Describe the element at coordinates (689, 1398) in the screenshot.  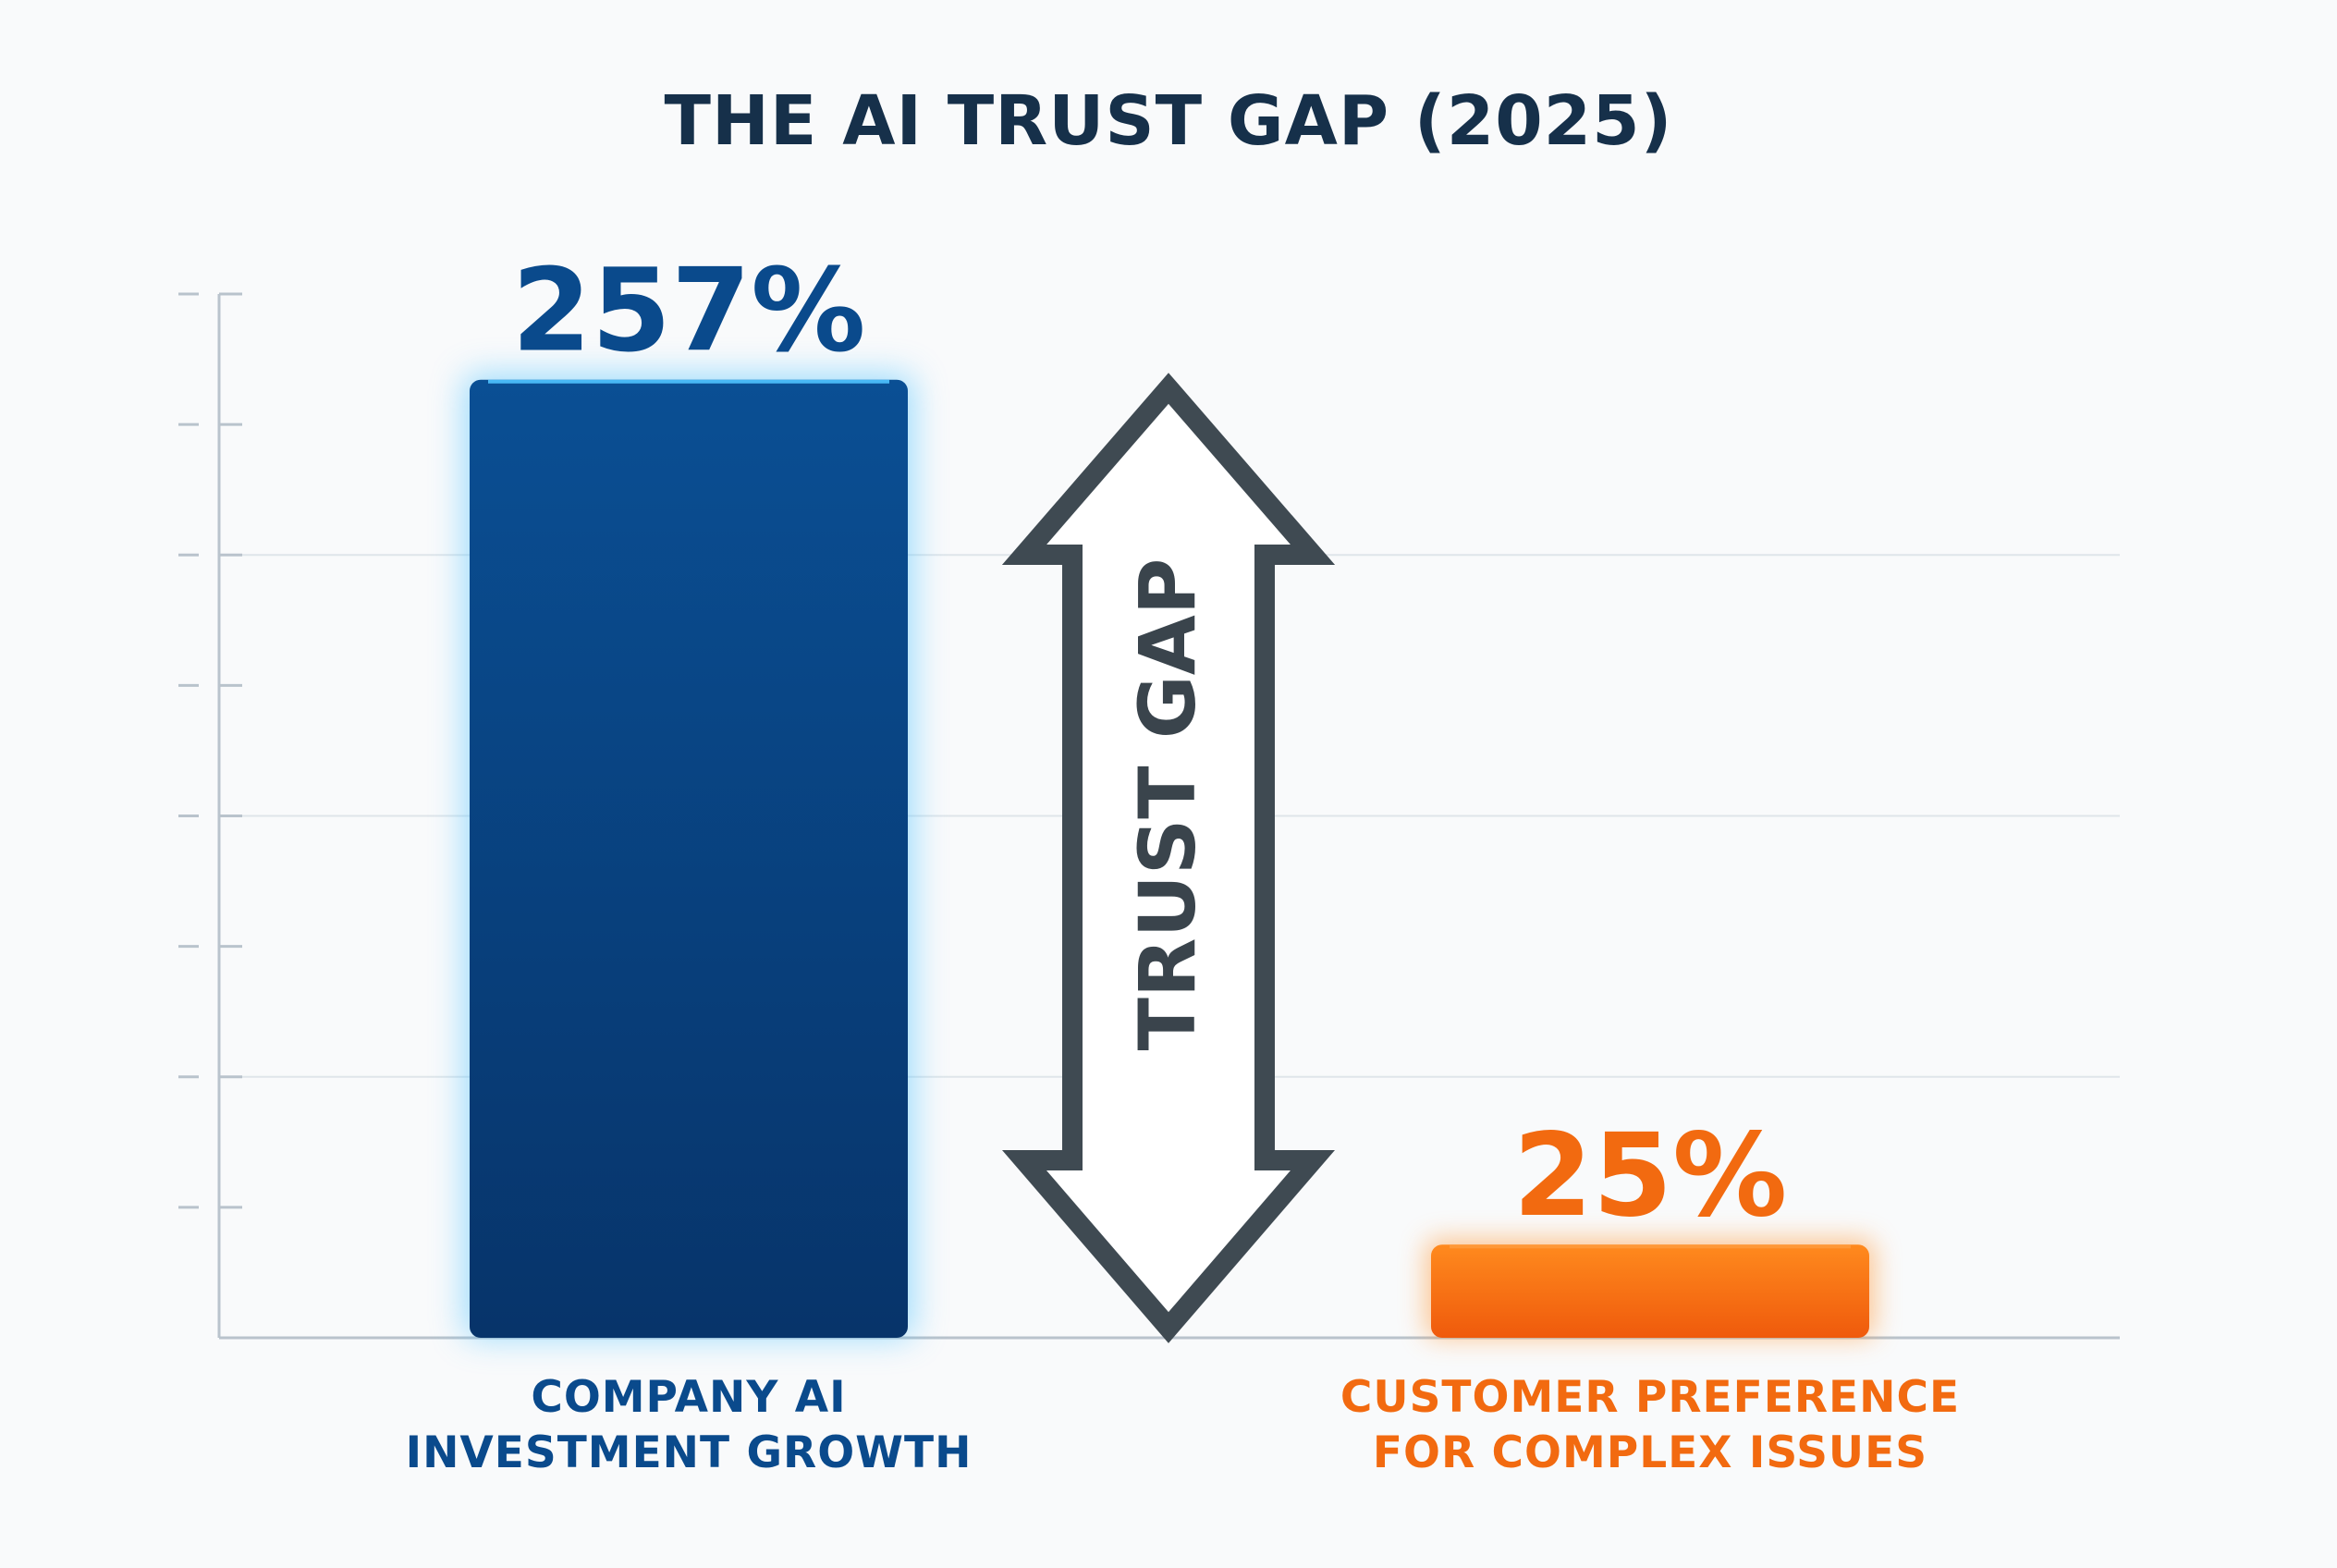
I see `category-label-line: COMPANY AI` at that location.